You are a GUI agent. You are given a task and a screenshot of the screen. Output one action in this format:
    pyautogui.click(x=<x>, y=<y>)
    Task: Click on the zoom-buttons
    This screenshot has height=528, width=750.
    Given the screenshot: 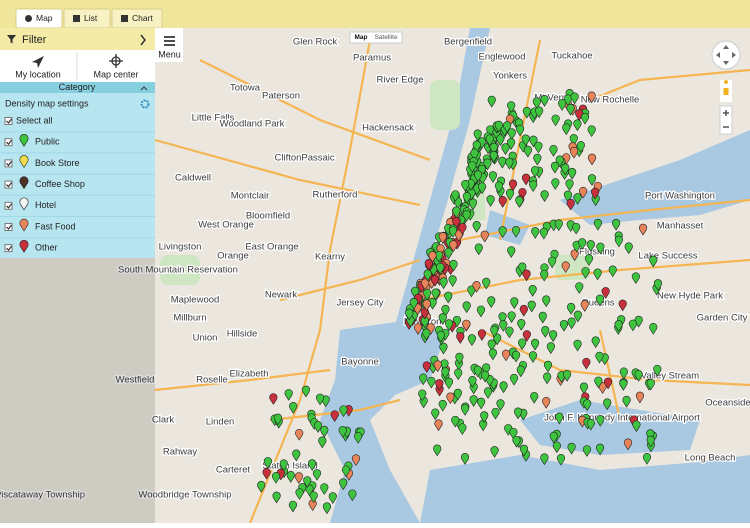 What is the action you would take?
    pyautogui.click(x=726, y=119)
    